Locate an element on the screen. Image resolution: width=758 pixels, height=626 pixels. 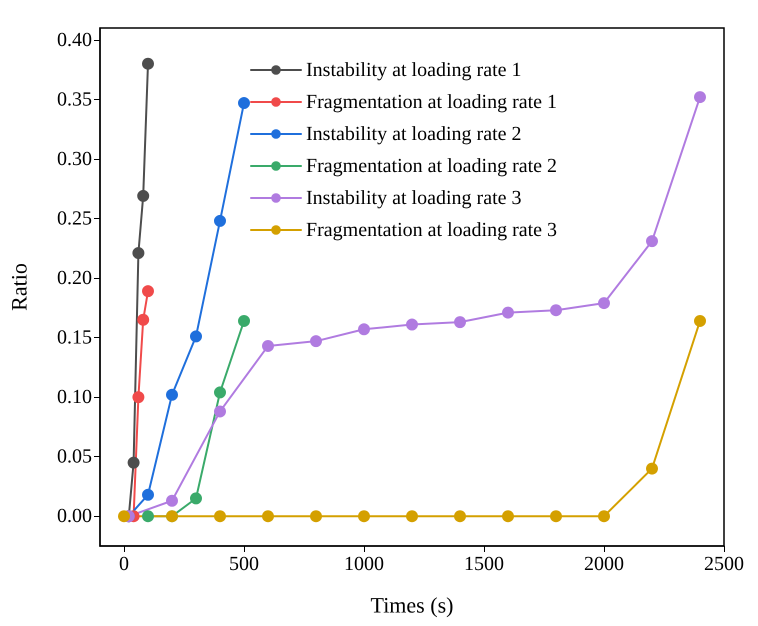
y-tick-label: 0.25 is located at coordinates (74, 219).